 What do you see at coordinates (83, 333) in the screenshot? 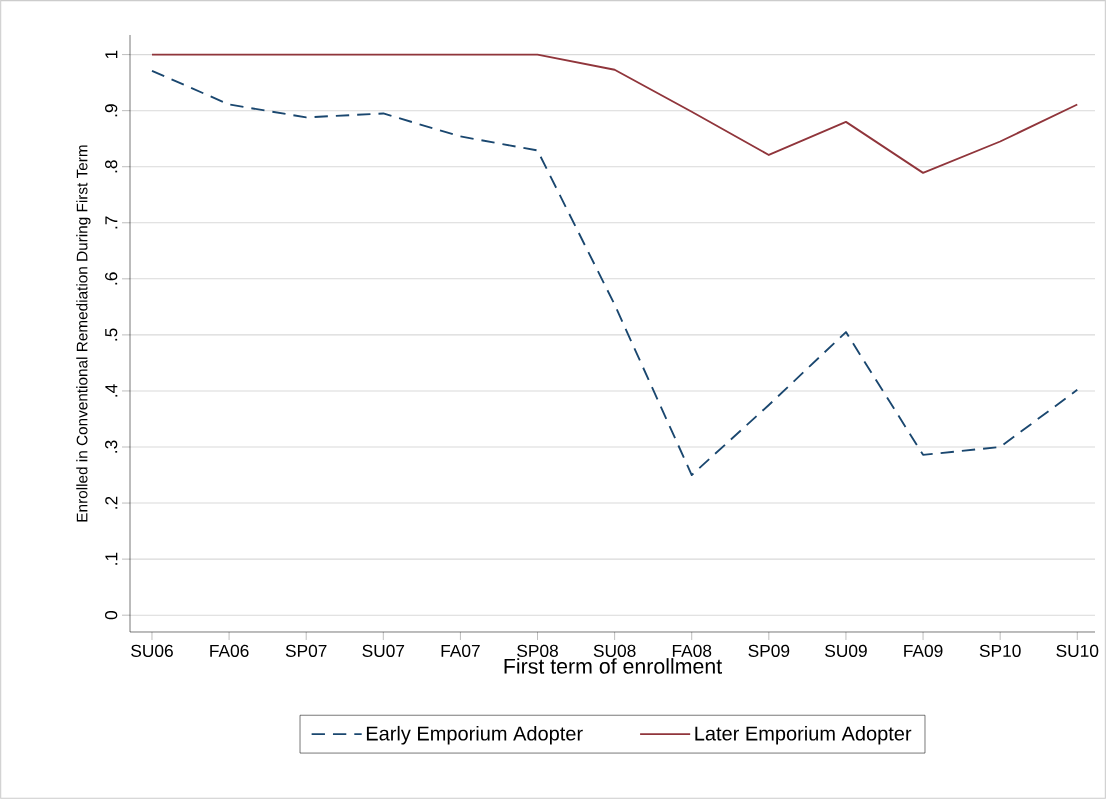
I see `y-axis-title: Enrolled in Conventional Remediation During First Term` at bounding box center [83, 333].